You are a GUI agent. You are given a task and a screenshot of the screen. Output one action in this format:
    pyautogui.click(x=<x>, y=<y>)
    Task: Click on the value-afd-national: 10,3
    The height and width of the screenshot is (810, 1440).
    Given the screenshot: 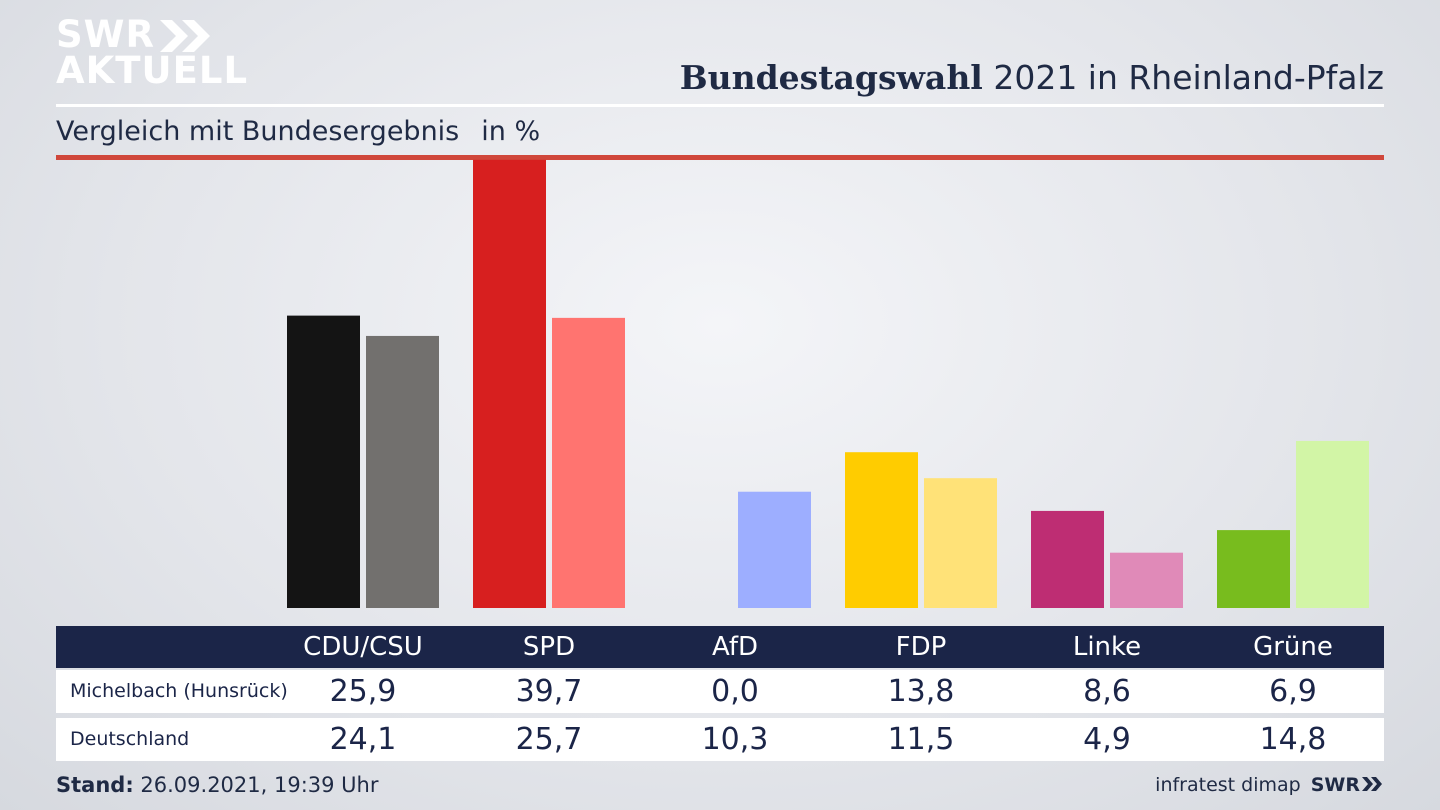 What is the action you would take?
    pyautogui.click(x=735, y=739)
    